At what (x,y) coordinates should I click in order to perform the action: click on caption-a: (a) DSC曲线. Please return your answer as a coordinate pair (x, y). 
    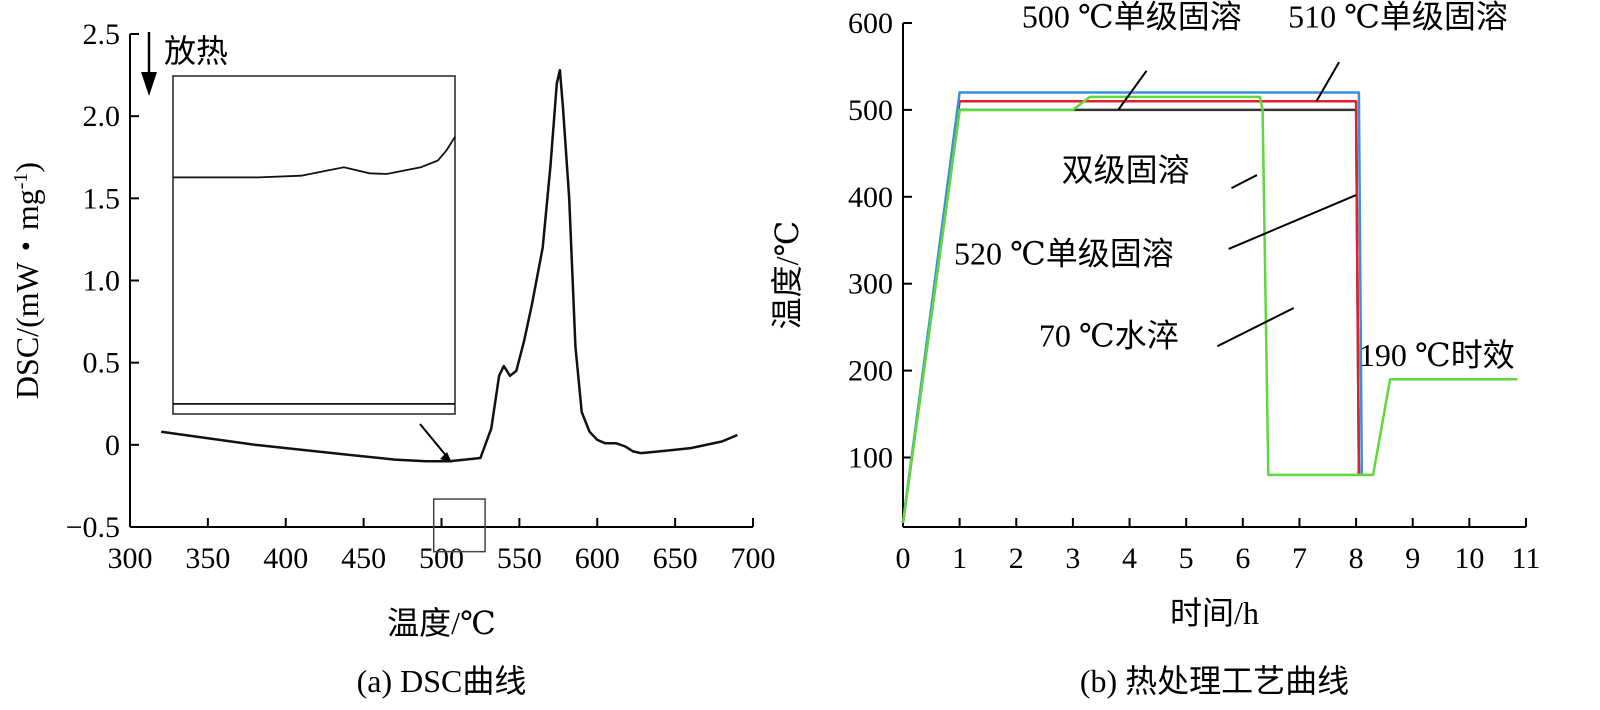
    Looking at the image, I should click on (442, 681).